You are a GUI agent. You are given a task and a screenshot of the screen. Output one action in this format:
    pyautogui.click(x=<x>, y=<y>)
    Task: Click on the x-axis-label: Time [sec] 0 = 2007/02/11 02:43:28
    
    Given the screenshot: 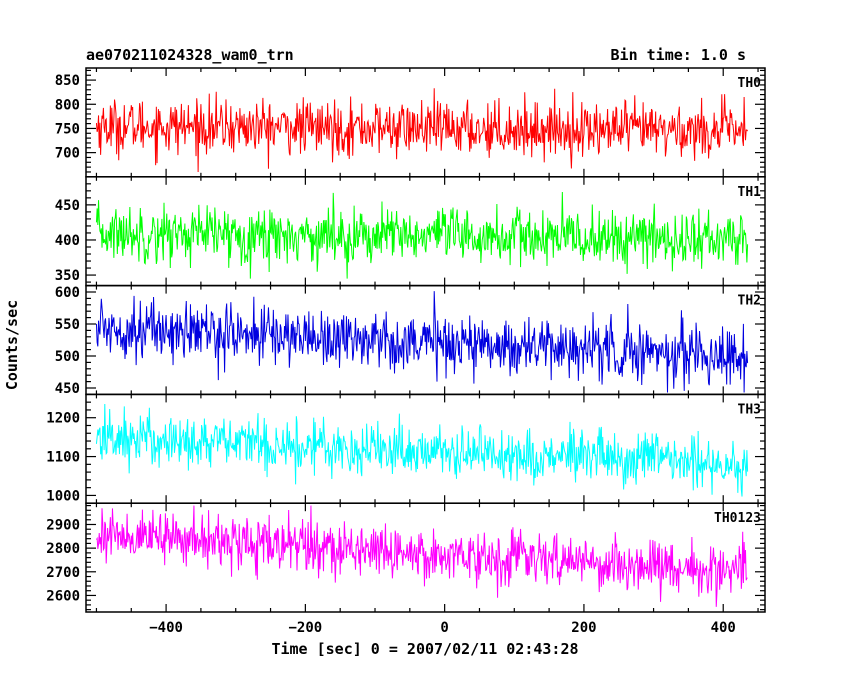 What is the action you would take?
    pyautogui.click(x=424, y=649)
    